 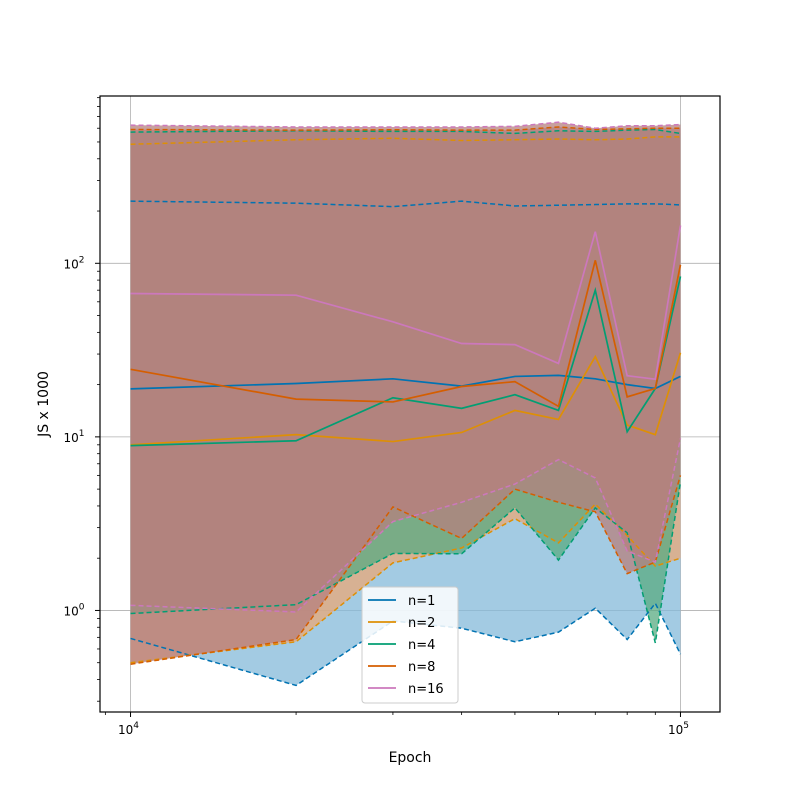 I want to click on legend-label: n=16, so click(x=426, y=689).